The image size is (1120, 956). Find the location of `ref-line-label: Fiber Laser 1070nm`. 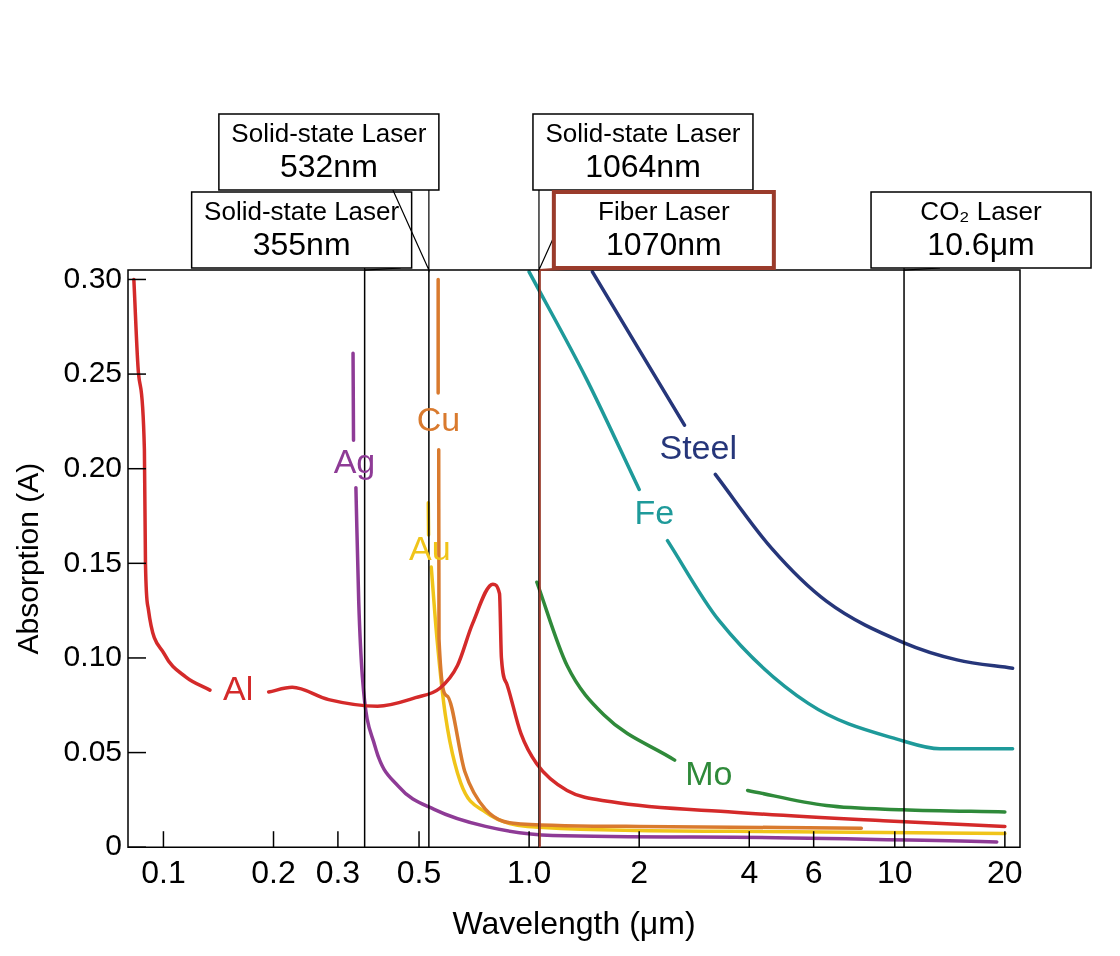

ref-line-label: Fiber Laser 1070nm is located at coordinates (664, 229).